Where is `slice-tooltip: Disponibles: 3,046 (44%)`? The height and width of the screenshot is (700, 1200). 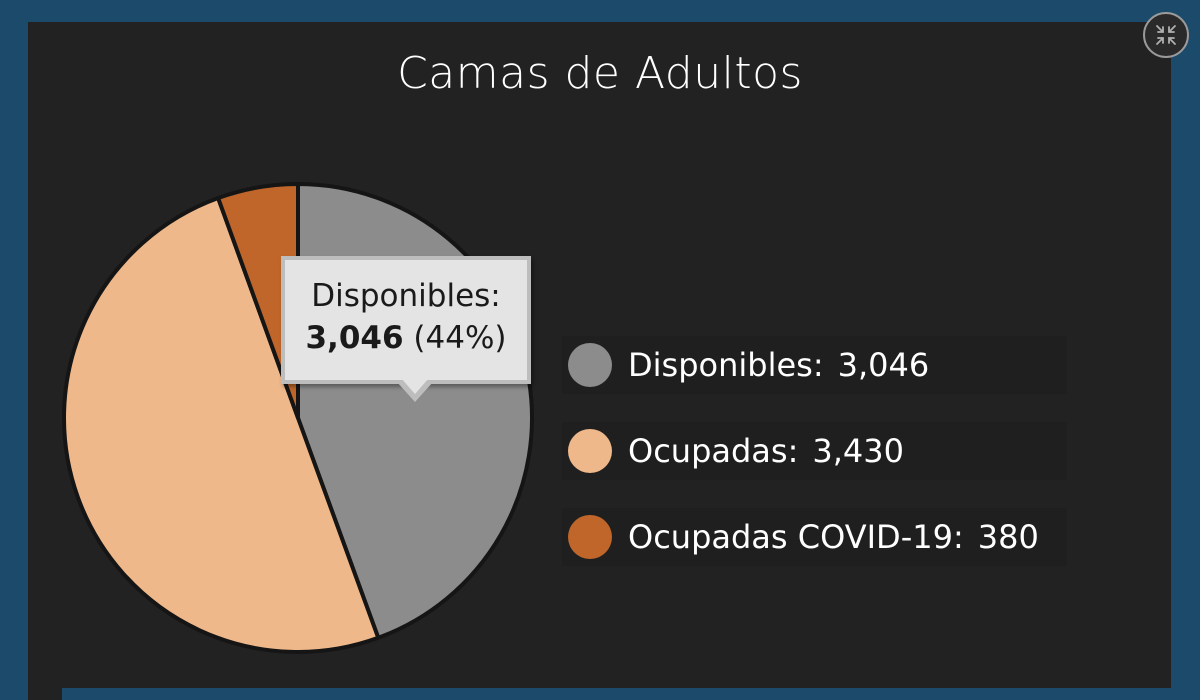 slice-tooltip: Disponibles: 3,046 (44%) is located at coordinates (406, 329).